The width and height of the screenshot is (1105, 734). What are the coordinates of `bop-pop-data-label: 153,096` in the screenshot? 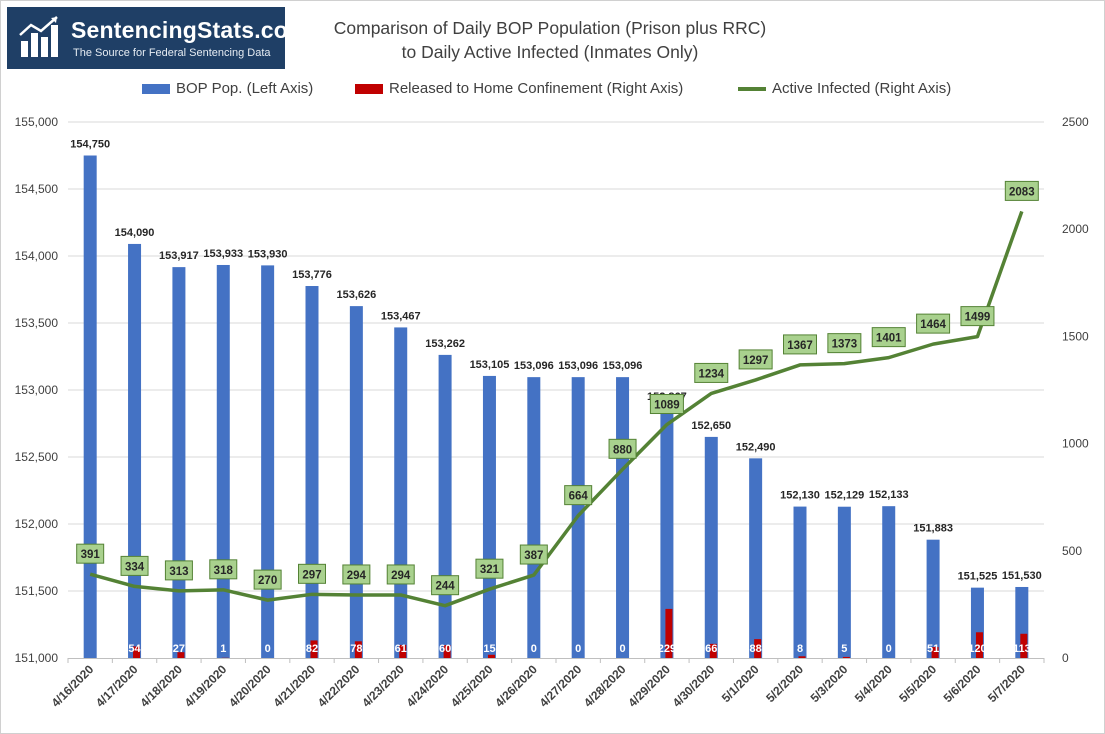 It's located at (534, 366).